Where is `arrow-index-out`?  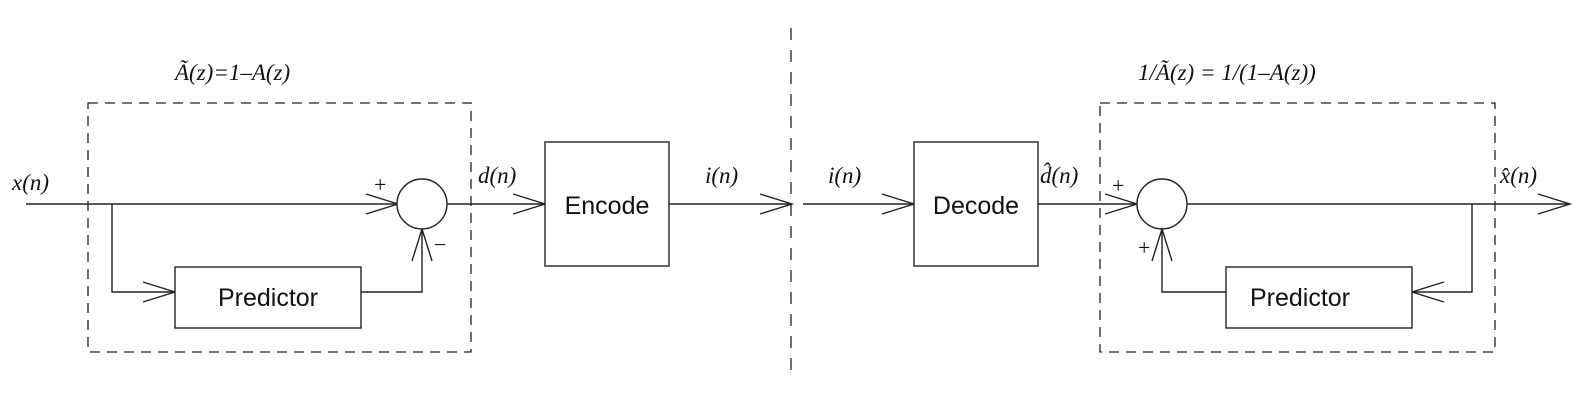
arrow-index-out is located at coordinates (777, 204).